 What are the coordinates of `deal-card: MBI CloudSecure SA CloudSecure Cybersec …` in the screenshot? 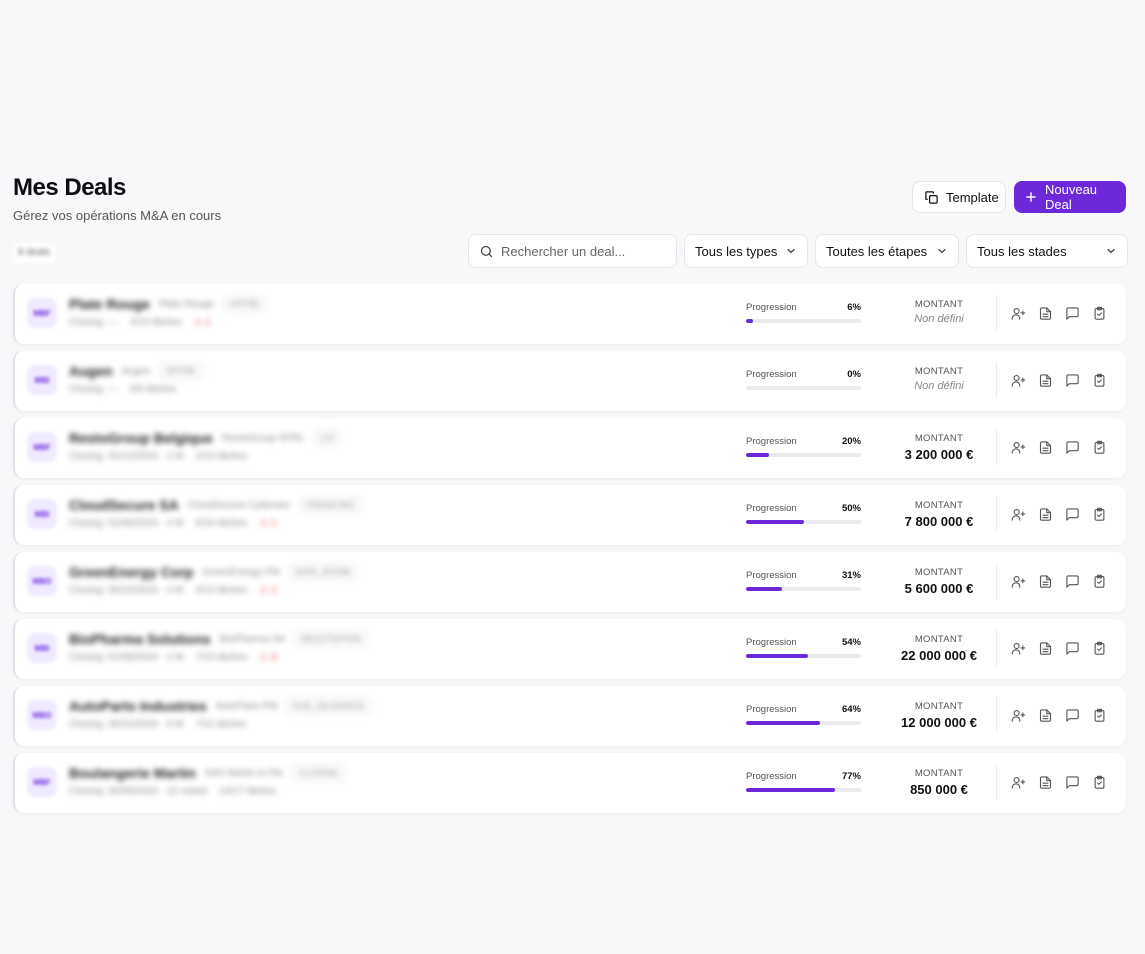 It's located at (569, 515).